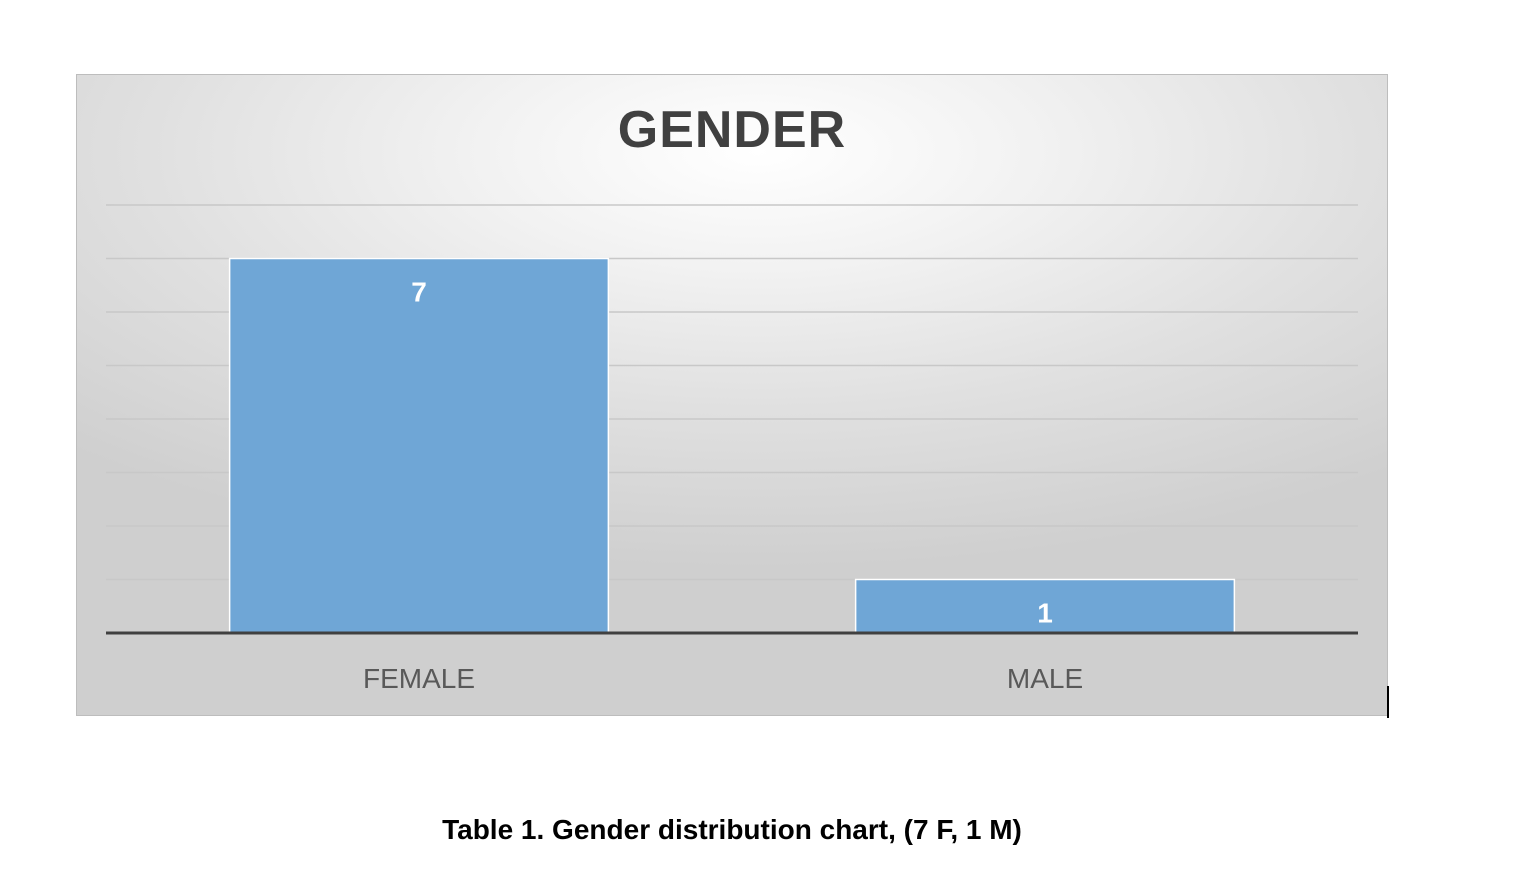  What do you see at coordinates (1045, 613) in the screenshot?
I see `data-label-male: 1` at bounding box center [1045, 613].